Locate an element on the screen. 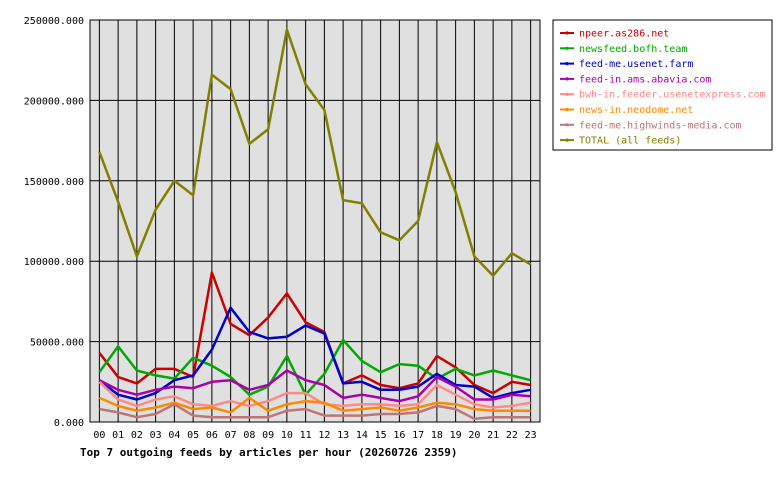 The width and height of the screenshot is (780, 480). legend-label: newsfeed.bofh.team is located at coordinates (633, 49).